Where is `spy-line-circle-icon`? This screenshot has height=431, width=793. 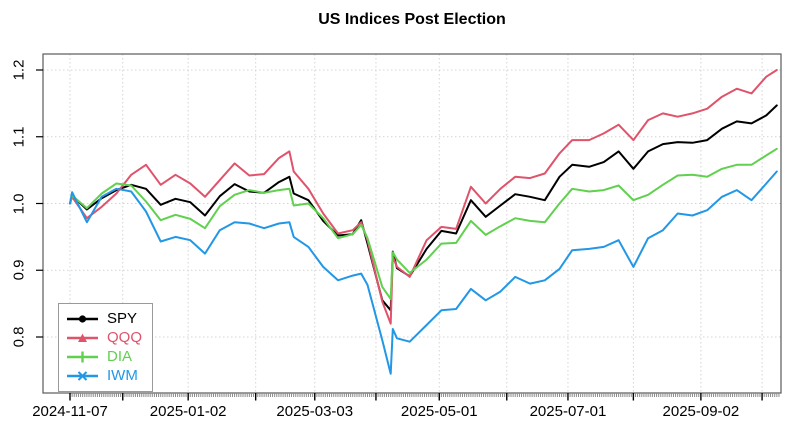
spy-line-circle-icon is located at coordinates (82, 319).